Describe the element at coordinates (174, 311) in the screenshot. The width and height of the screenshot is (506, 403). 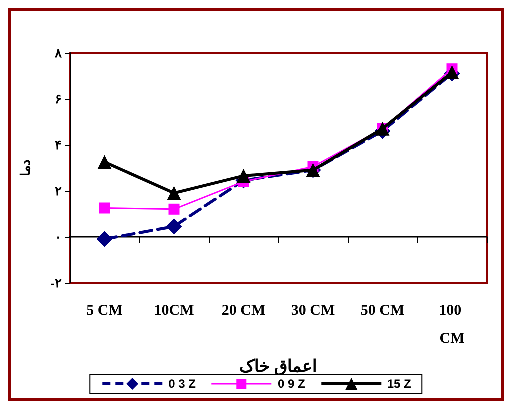
I see `x-tick-label: 10CM` at that location.